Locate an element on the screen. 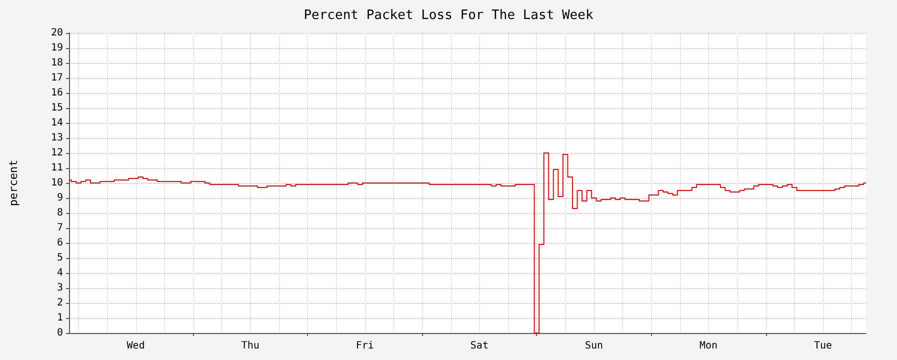 This screenshot has height=360, width=897. y-tick-label: 4 is located at coordinates (59, 273).